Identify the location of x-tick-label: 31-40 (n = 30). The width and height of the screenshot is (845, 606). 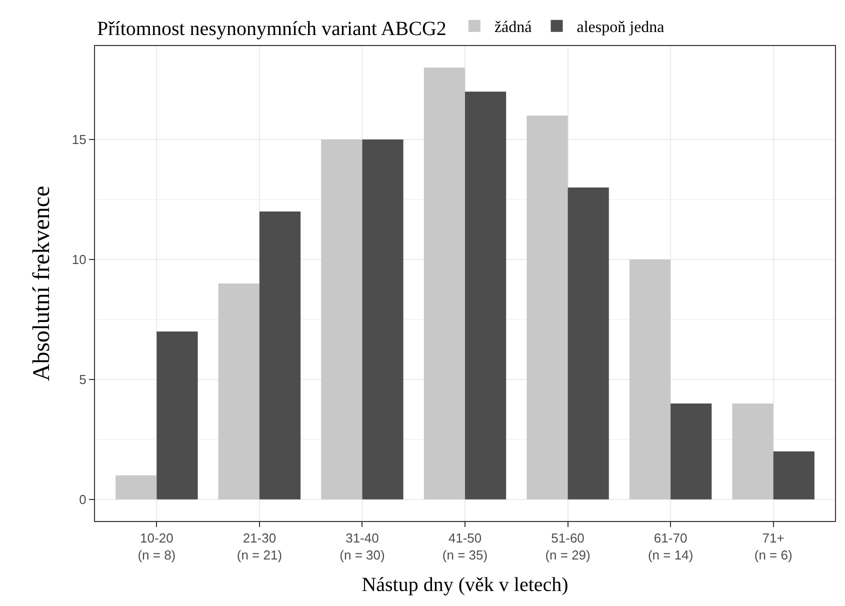
(362, 546).